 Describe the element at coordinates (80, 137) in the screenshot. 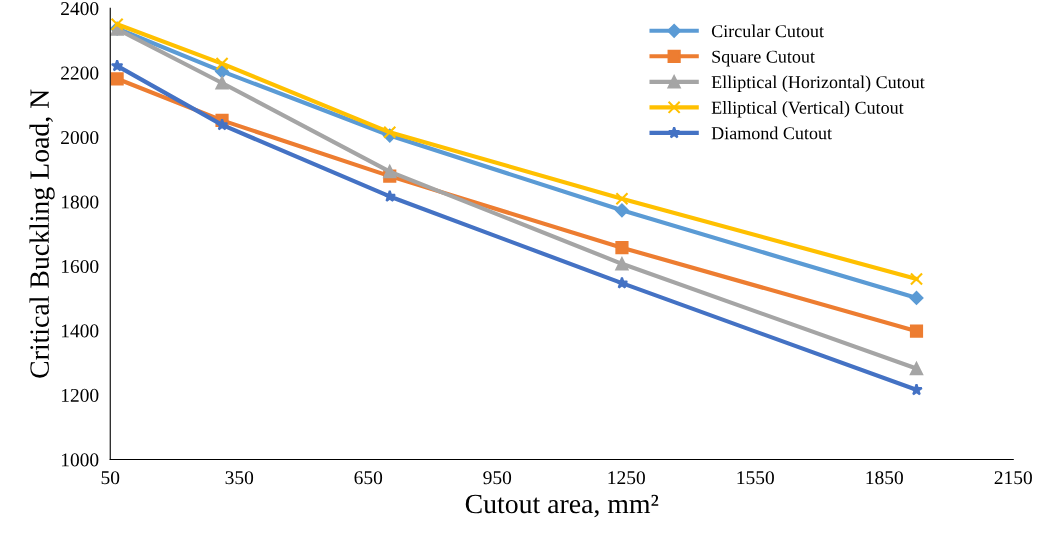

I see `y-tick-label: 2000` at that location.